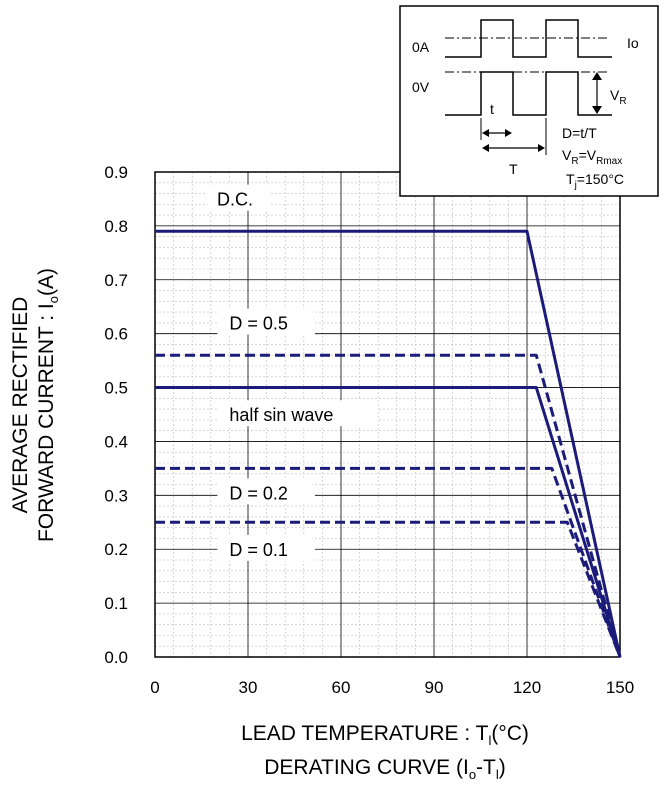 The width and height of the screenshot is (664, 790). What do you see at coordinates (116, 603) in the screenshot?
I see `y-tick-label: 0.1` at bounding box center [116, 603].